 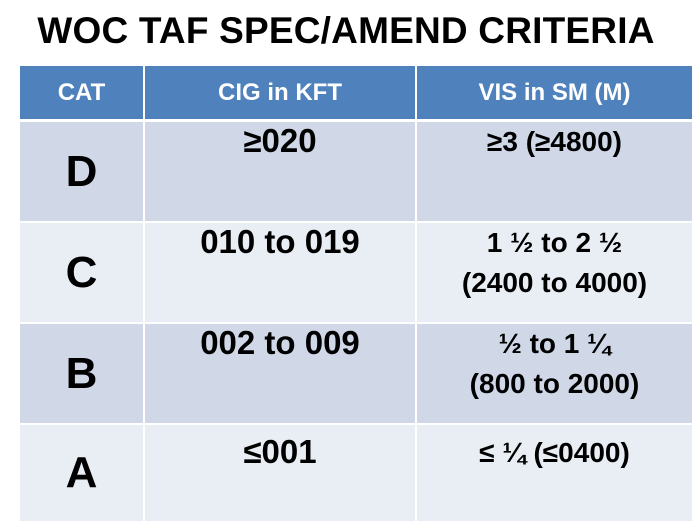 What do you see at coordinates (554, 141) in the screenshot?
I see `vis-line: ≥3 (≥4800)` at bounding box center [554, 141].